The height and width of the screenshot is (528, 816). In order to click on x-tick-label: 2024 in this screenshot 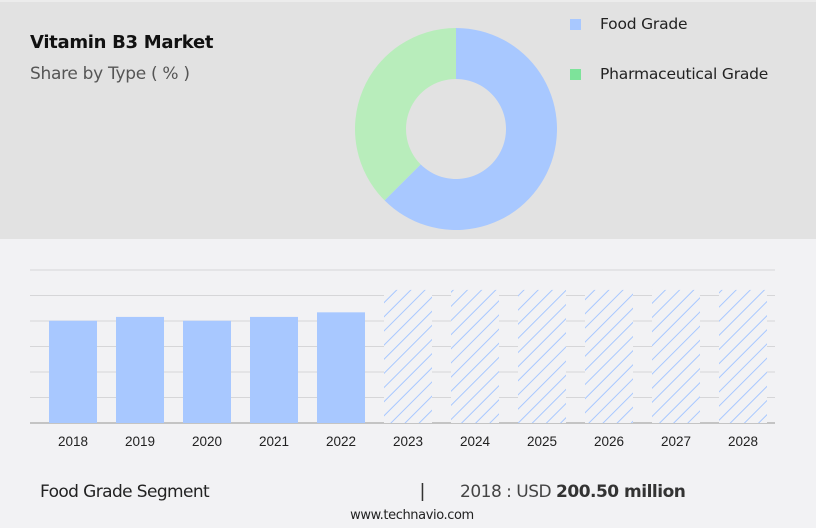, I will do `click(475, 441)`.